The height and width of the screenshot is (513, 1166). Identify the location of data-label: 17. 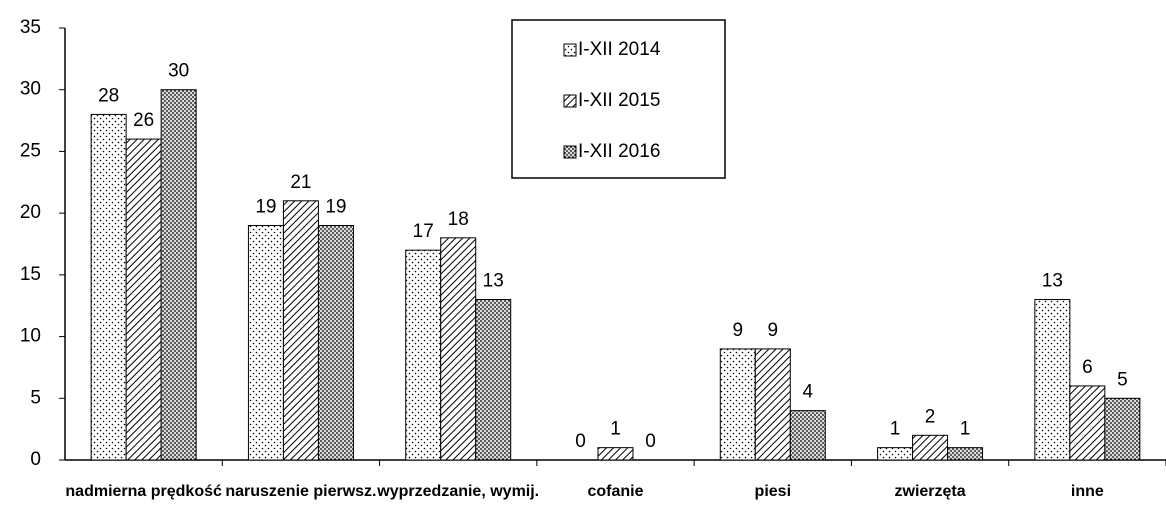
(423, 231).